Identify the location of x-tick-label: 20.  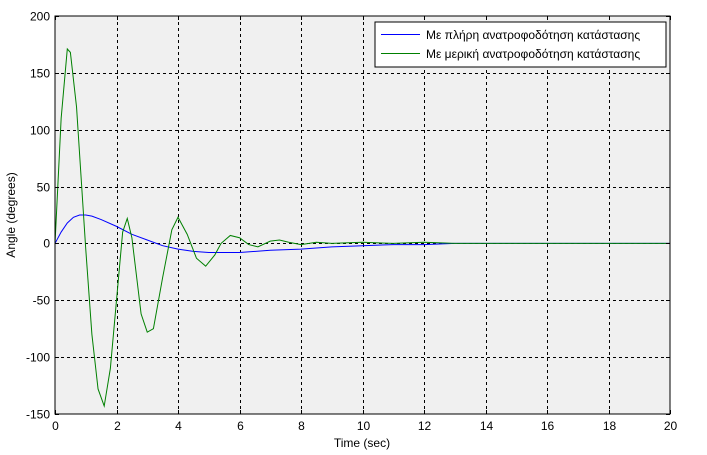
(671, 426).